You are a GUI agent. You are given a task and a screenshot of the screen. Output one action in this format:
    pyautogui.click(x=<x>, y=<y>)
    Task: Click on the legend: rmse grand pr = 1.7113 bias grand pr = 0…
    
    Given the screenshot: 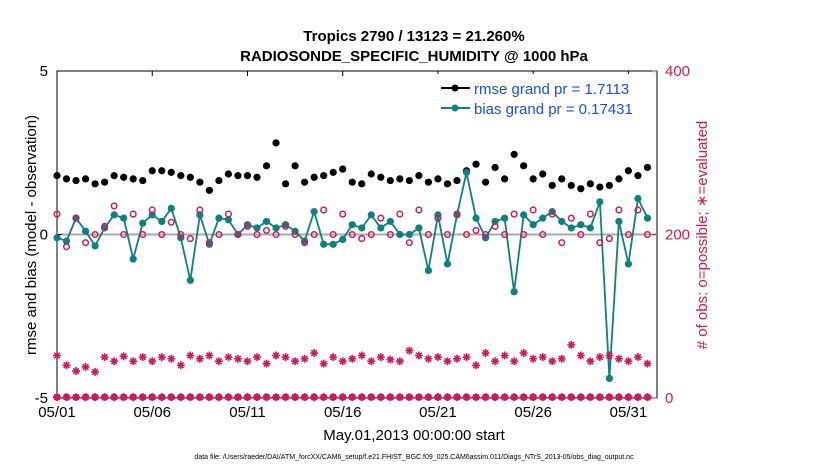 What is the action you would take?
    pyautogui.click(x=544, y=96)
    